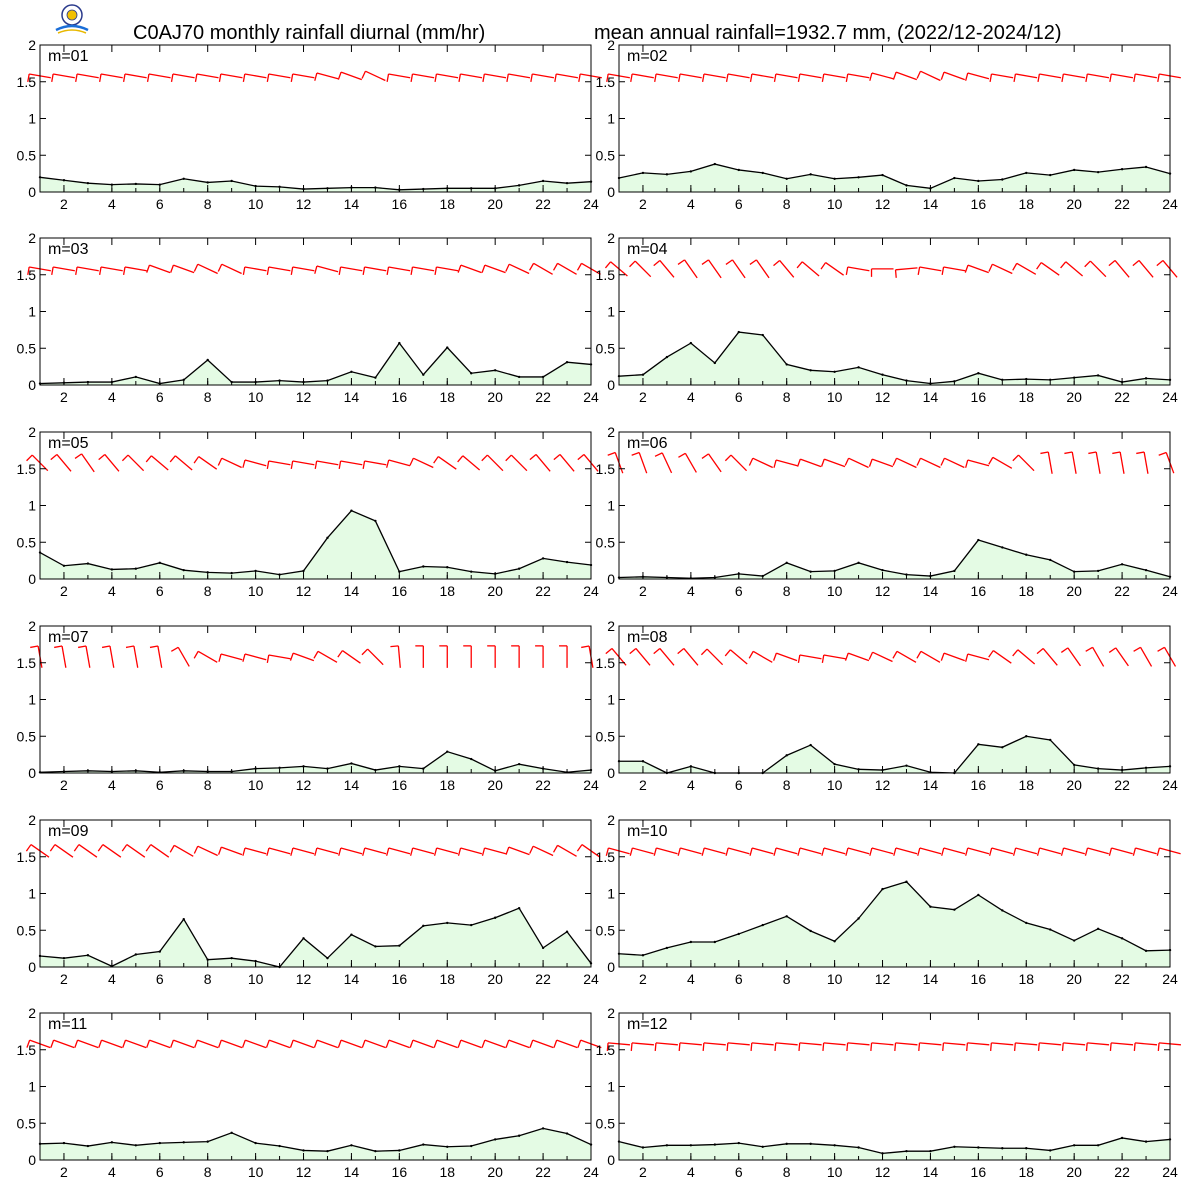 This screenshot has height=1200, width=1200. What do you see at coordinates (308, 705) in the screenshot?
I see `panel-7: 00.511.522 4 6 8 10 12 14 16 18 20 22 24m=07` at bounding box center [308, 705].